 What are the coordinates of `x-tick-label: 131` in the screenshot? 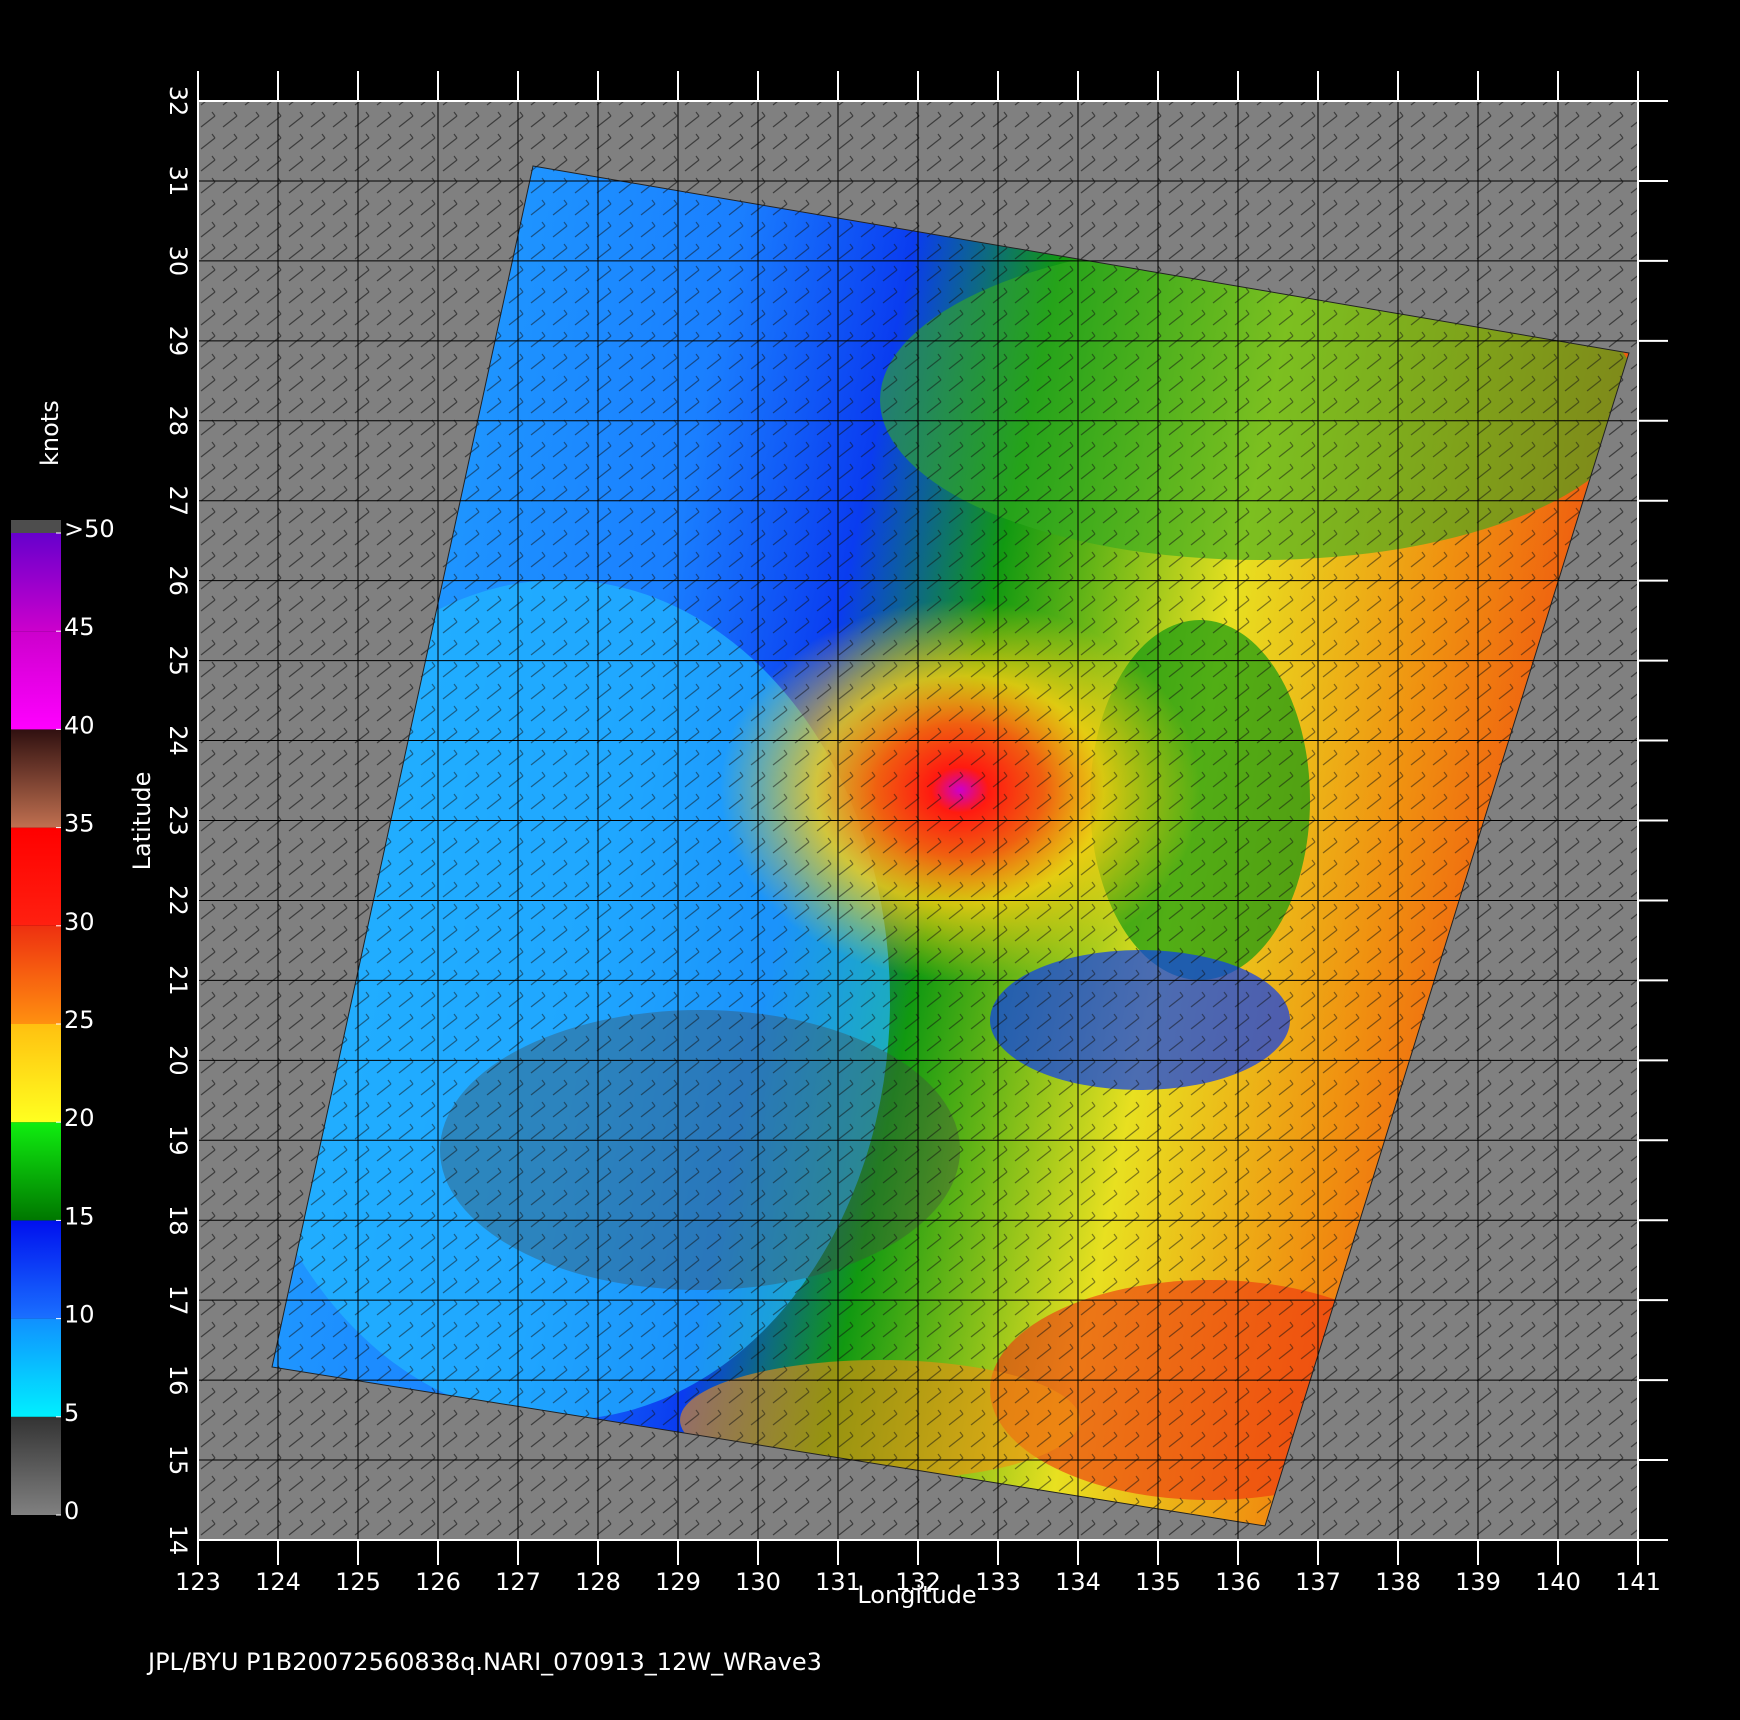 It's located at (838, 1582).